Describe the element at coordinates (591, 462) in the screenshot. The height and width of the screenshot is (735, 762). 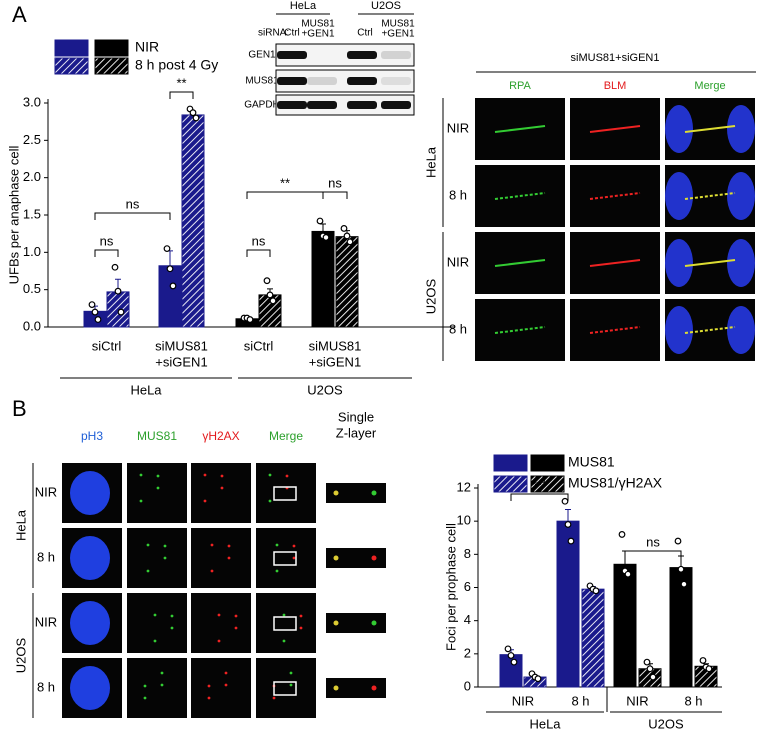
I see `legend-label: MUS81` at that location.